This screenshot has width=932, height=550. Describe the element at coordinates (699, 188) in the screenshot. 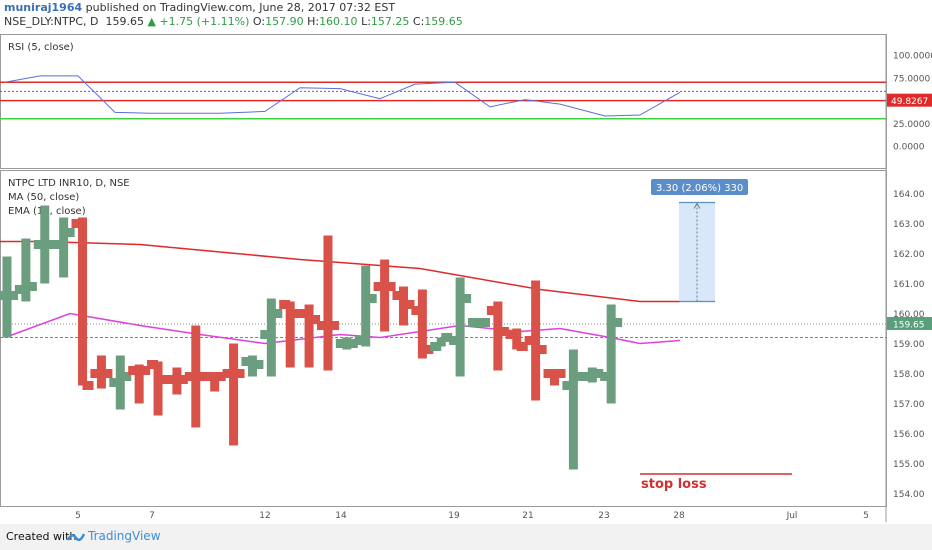

I see `measure-label: 3.30 (2.06%) 330` at that location.